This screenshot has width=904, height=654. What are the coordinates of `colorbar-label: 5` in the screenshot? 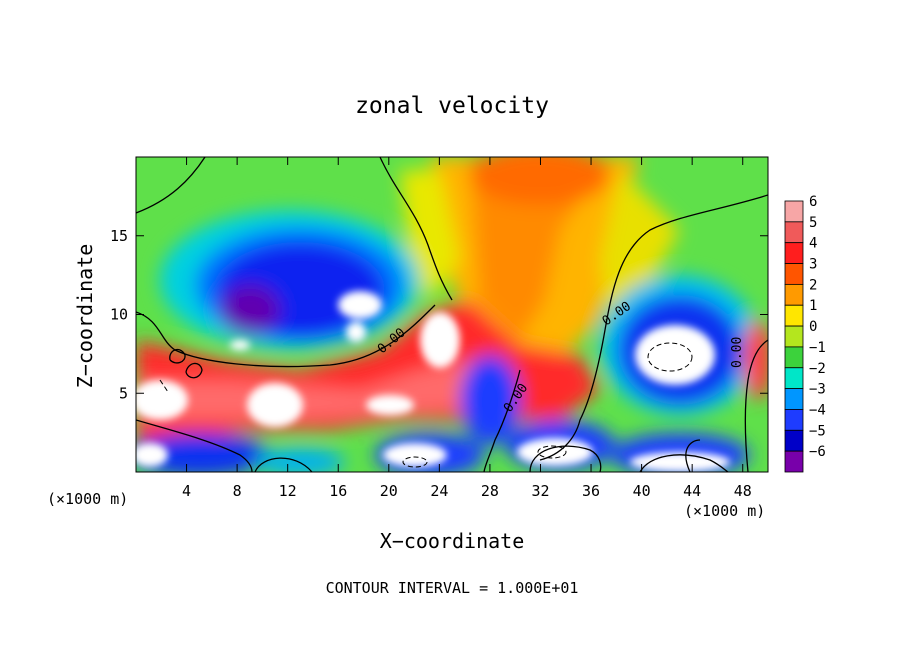 It's located at (813, 223).